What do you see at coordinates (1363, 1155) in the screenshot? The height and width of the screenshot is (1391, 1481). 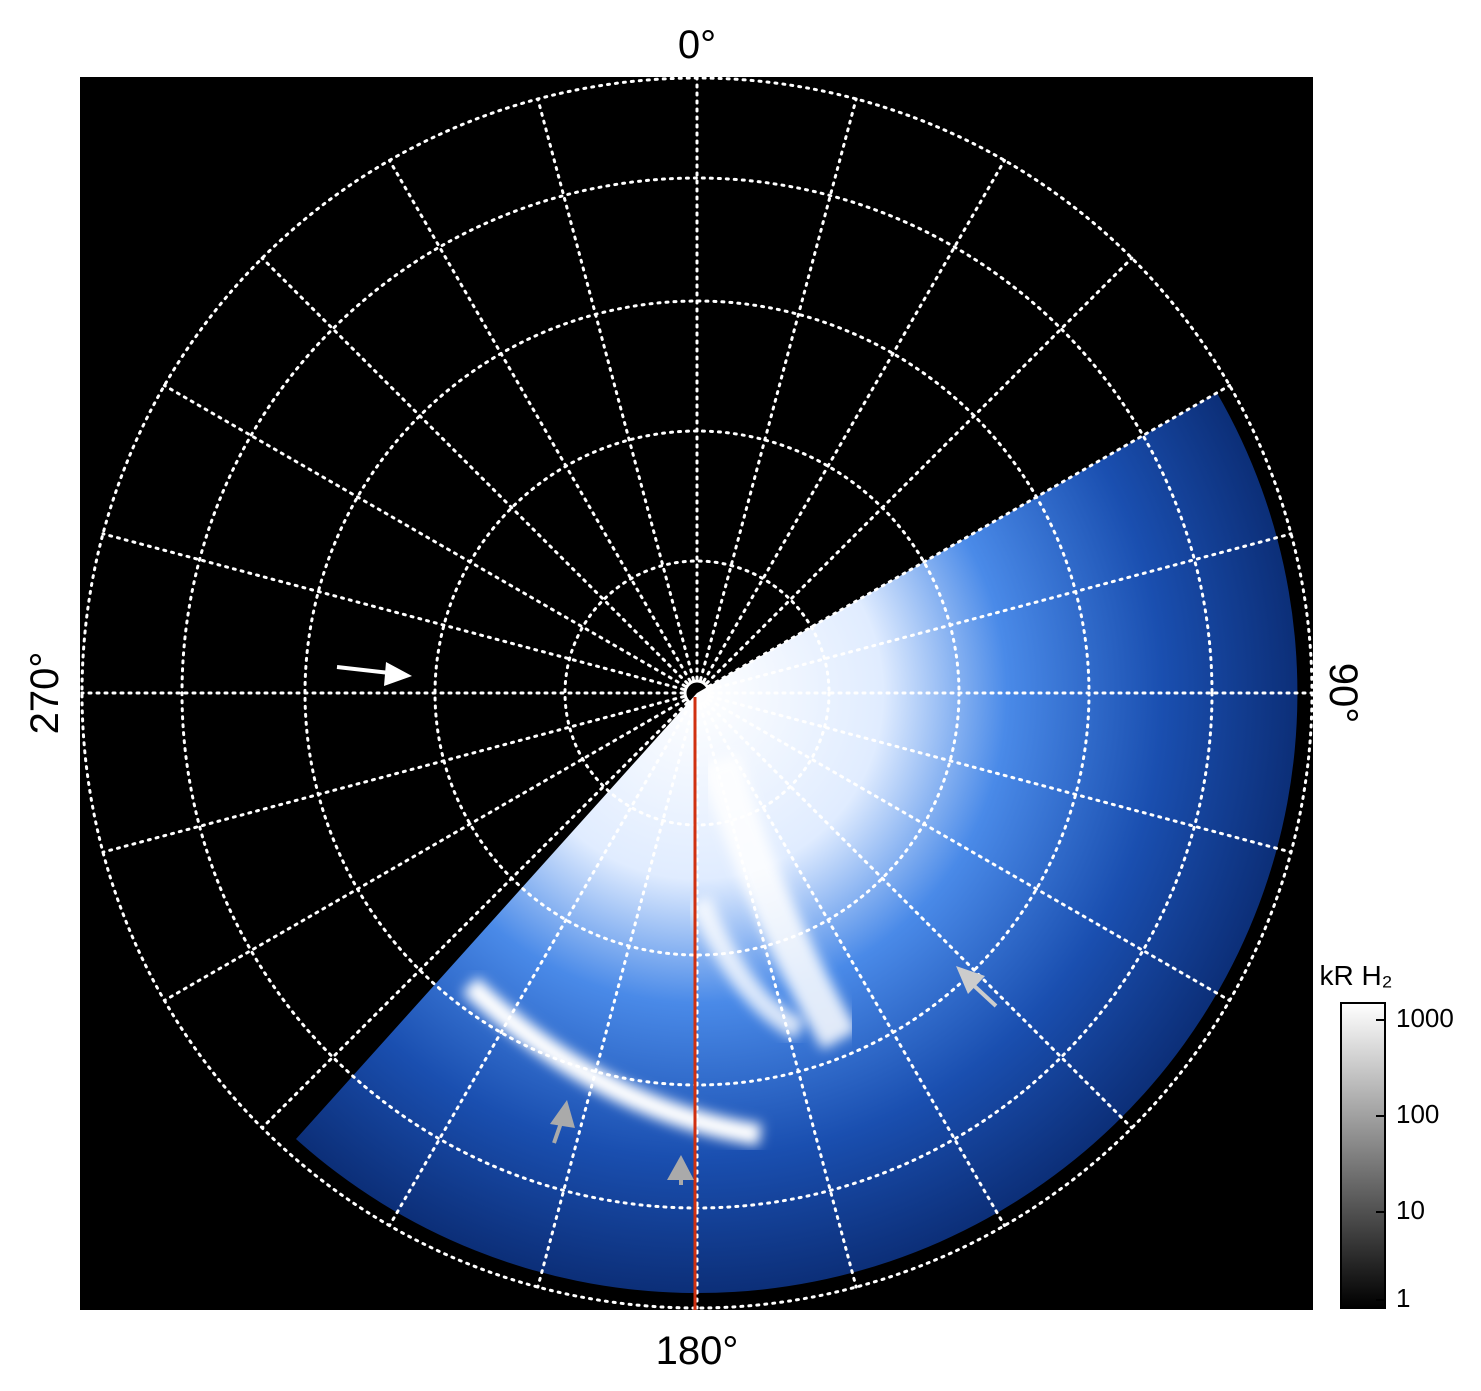 I see `colorbar` at bounding box center [1363, 1155].